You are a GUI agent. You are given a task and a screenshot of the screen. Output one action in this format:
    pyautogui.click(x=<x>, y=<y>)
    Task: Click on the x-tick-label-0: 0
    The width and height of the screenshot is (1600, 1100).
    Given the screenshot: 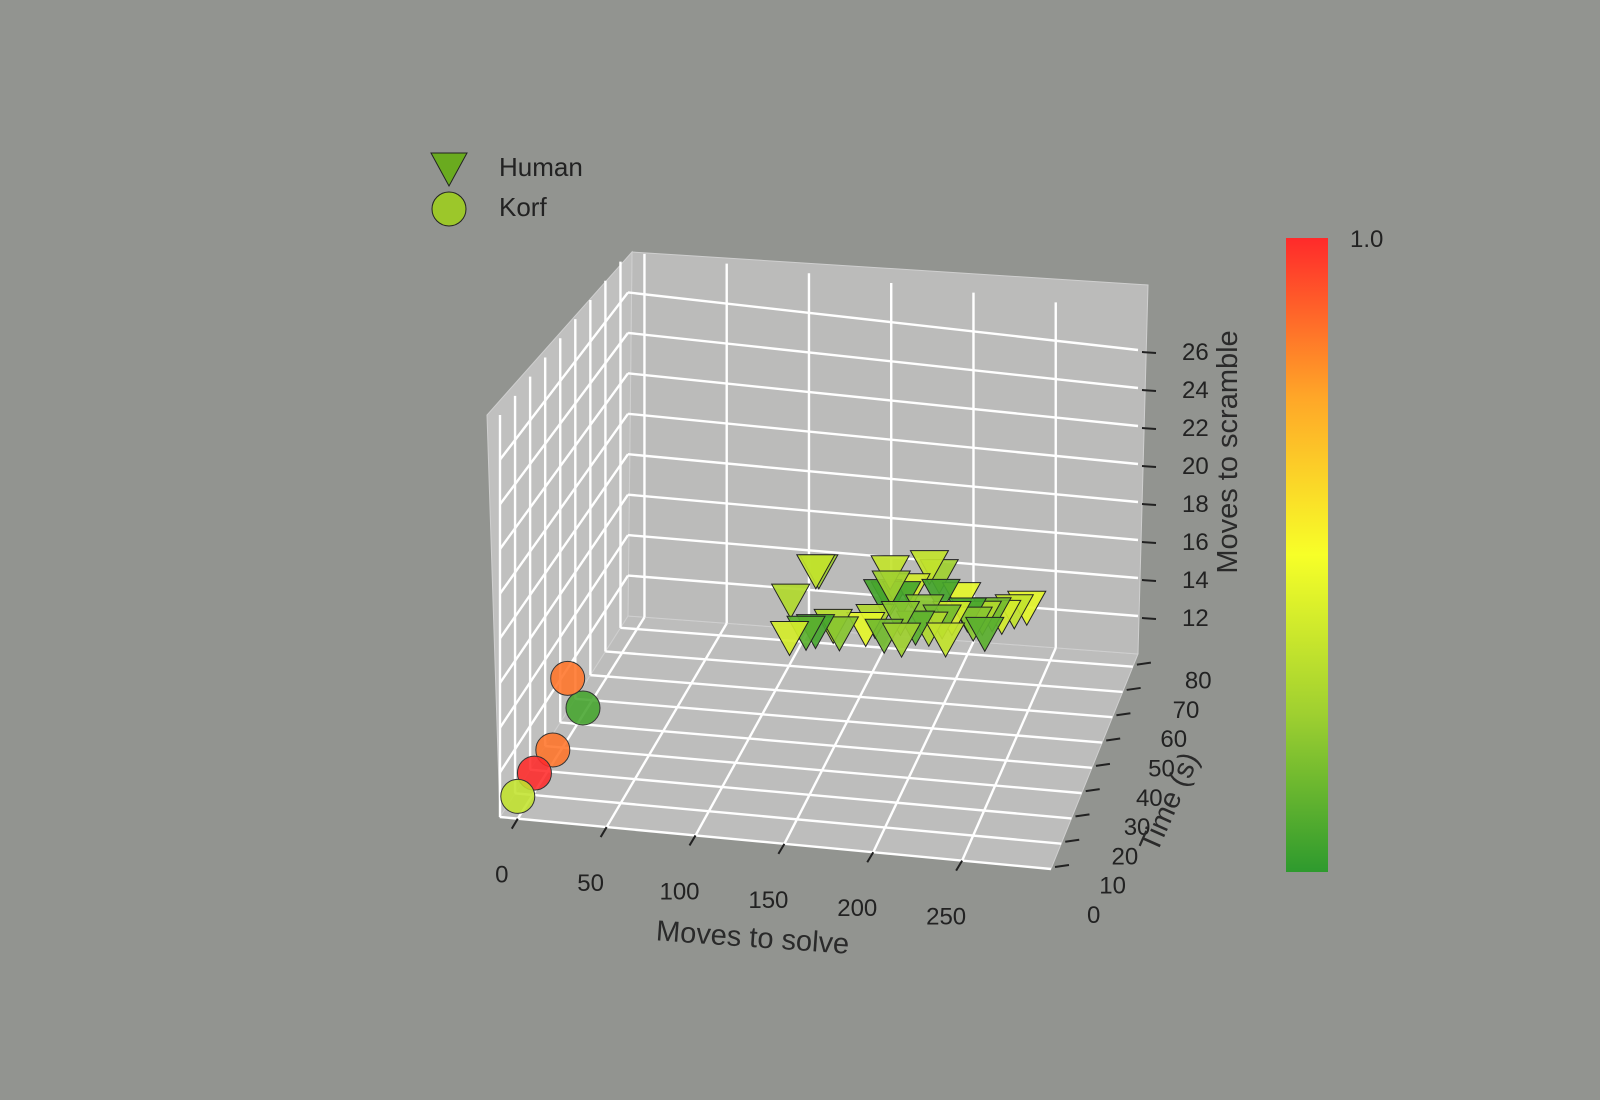 What is the action you would take?
    pyautogui.click(x=501, y=875)
    